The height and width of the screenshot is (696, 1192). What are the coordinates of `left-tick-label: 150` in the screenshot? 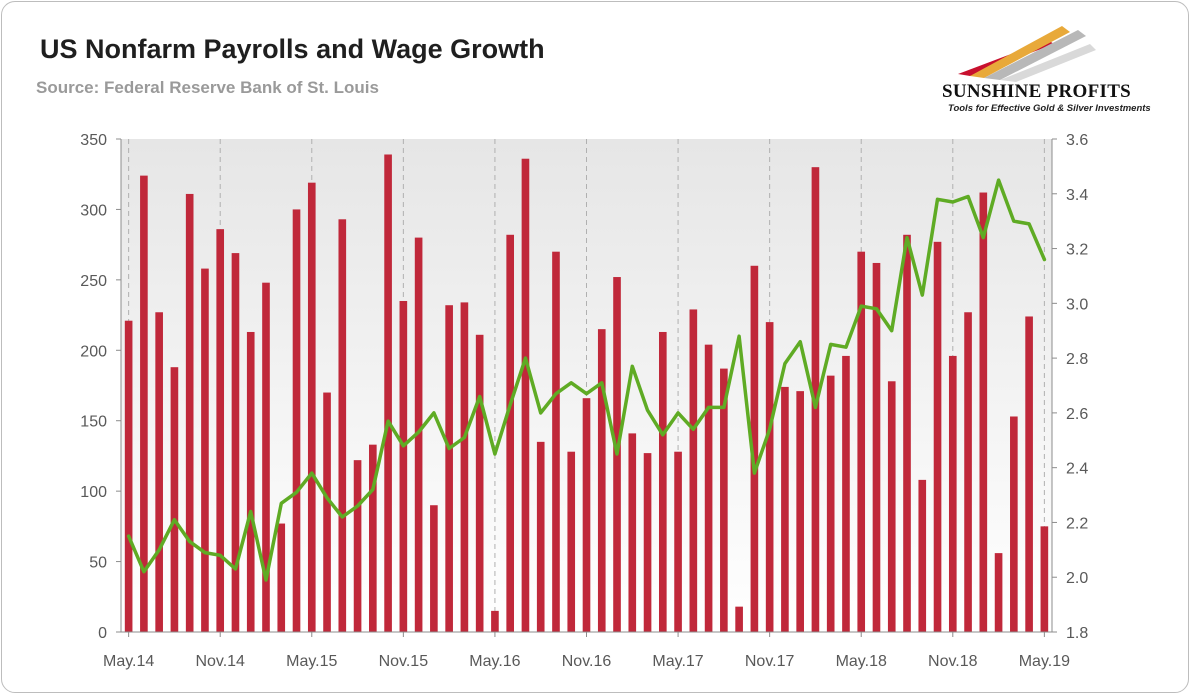 It's located at (93, 422).